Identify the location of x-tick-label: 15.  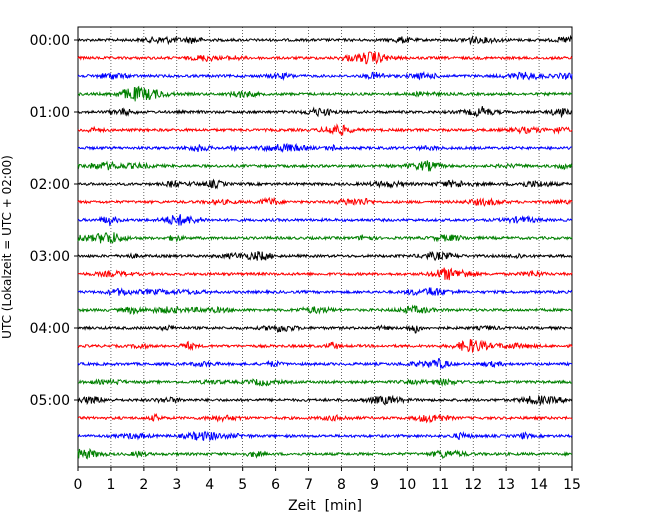
(572, 485).